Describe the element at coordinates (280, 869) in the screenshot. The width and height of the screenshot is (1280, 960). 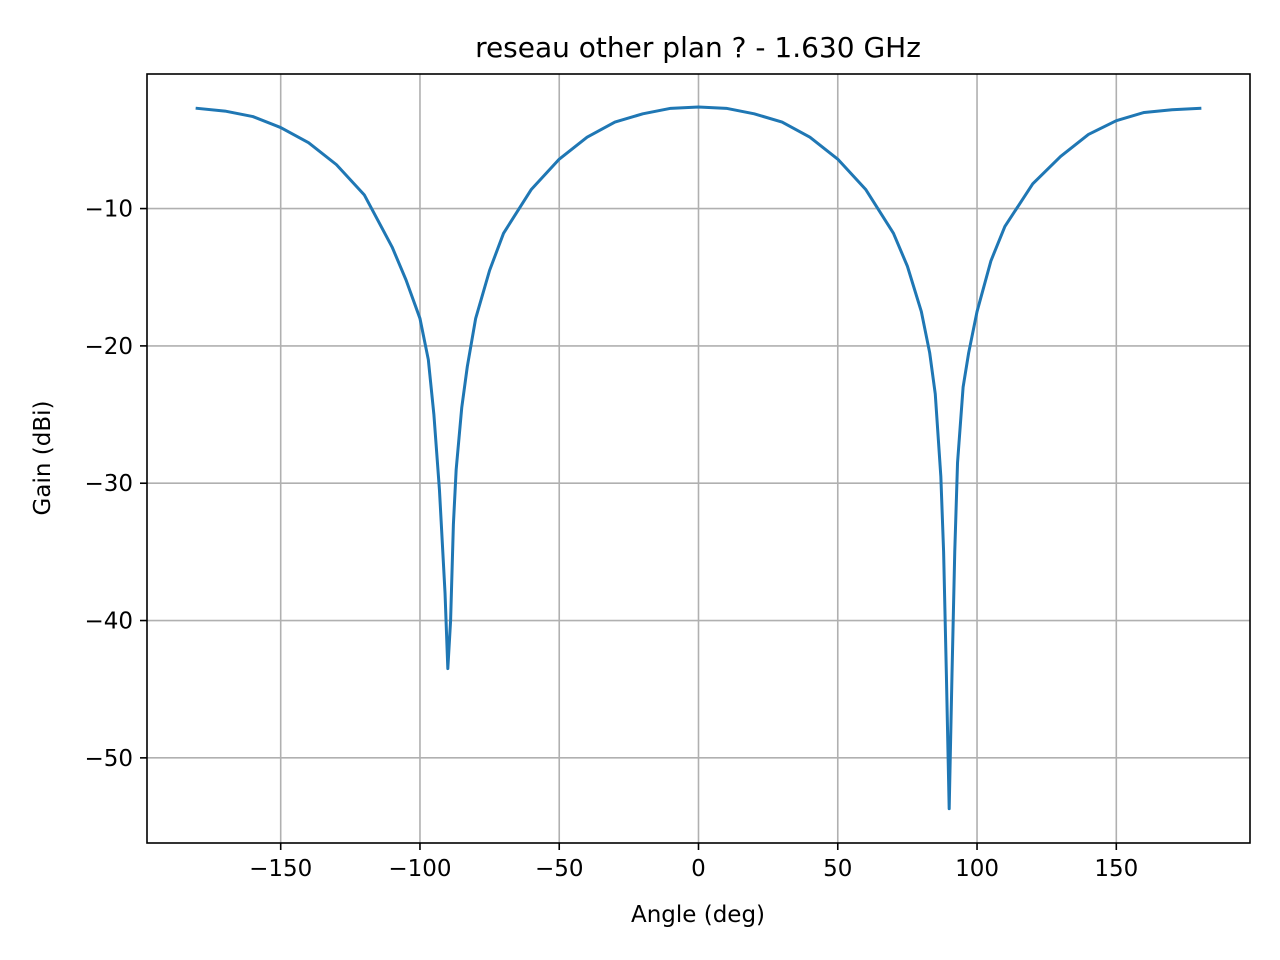
I see `x-tick-label: −150` at that location.